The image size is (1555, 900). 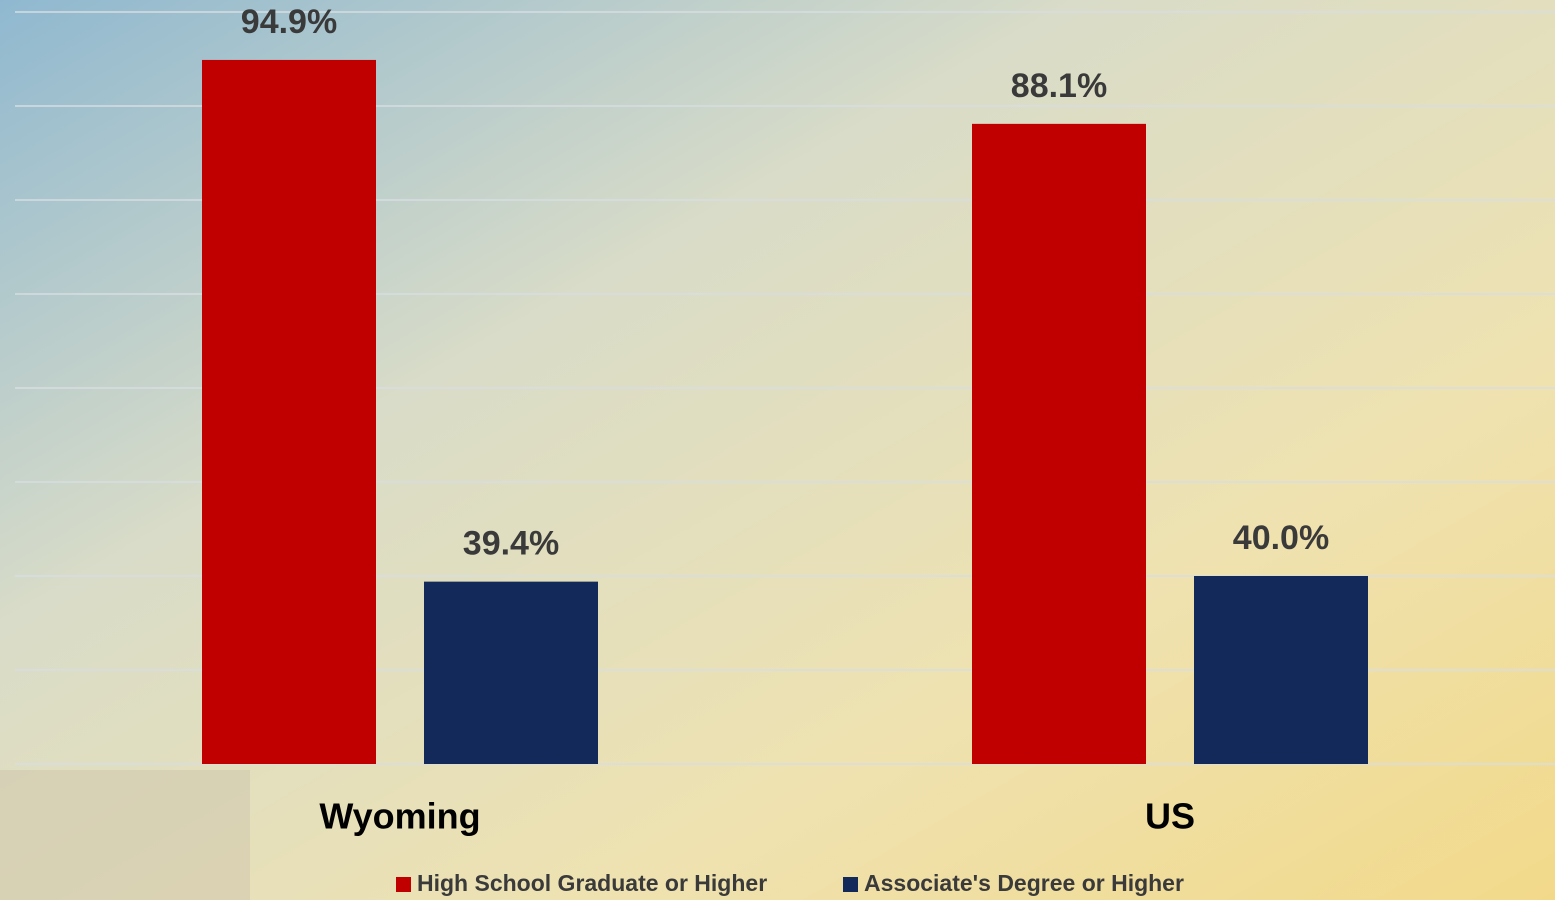 I want to click on legend-label: Associate's Degree or Higher, so click(x=1024, y=883).